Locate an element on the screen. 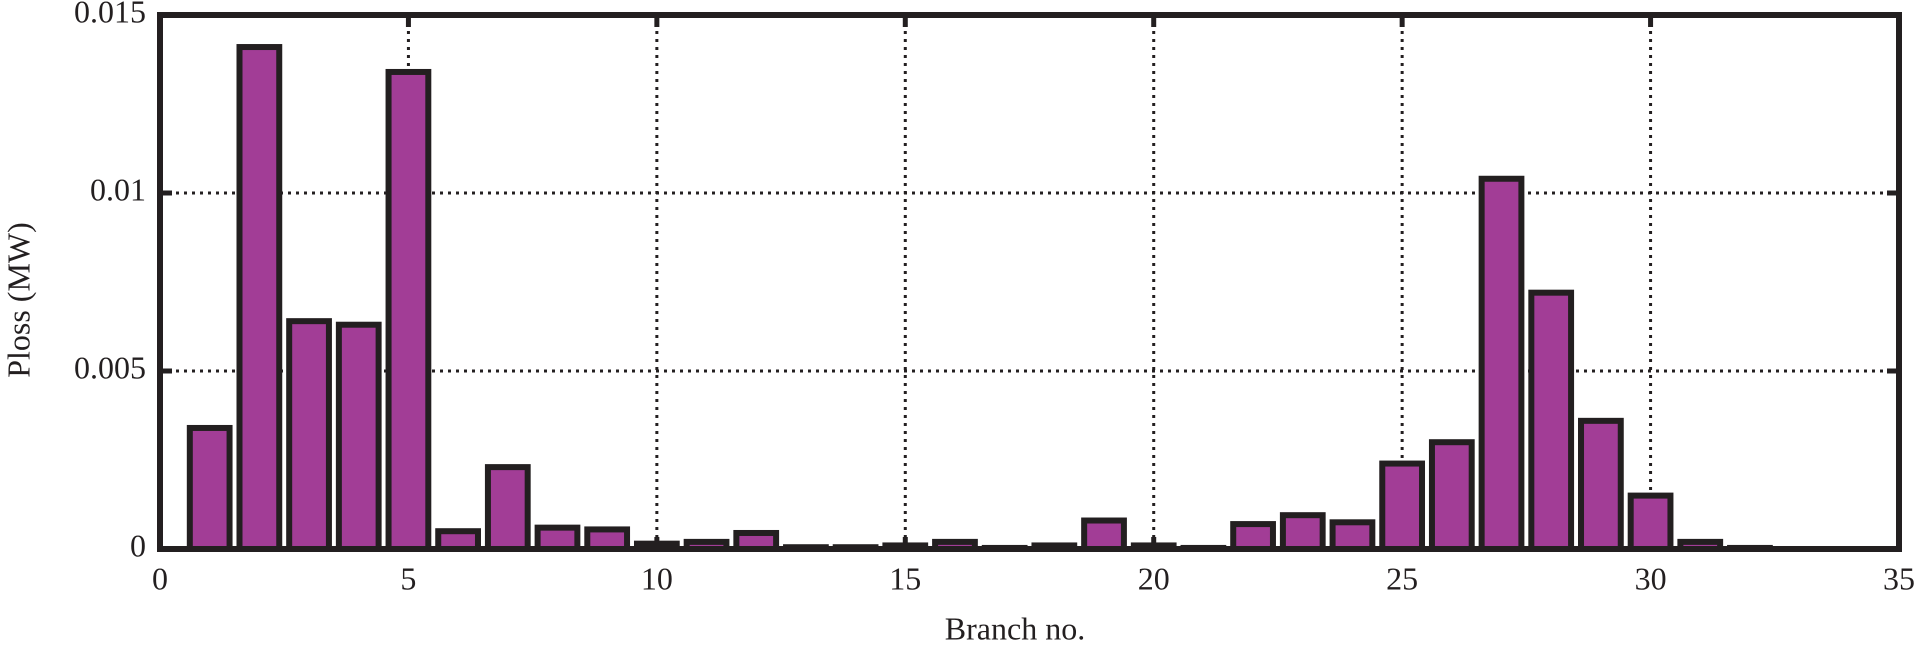 The height and width of the screenshot is (651, 1920). y-tick-label: 0.005 is located at coordinates (110, 367).